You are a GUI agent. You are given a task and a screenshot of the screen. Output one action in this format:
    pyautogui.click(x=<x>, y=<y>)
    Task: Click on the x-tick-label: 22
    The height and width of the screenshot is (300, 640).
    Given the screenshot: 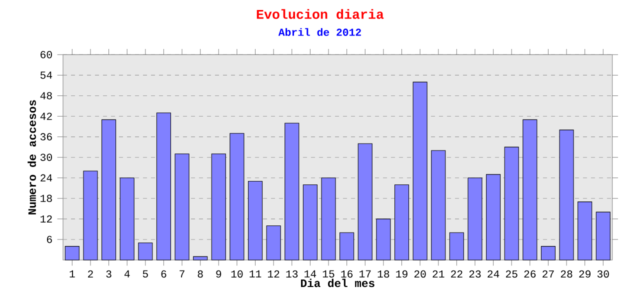 What is the action you would take?
    pyautogui.click(x=456, y=274)
    